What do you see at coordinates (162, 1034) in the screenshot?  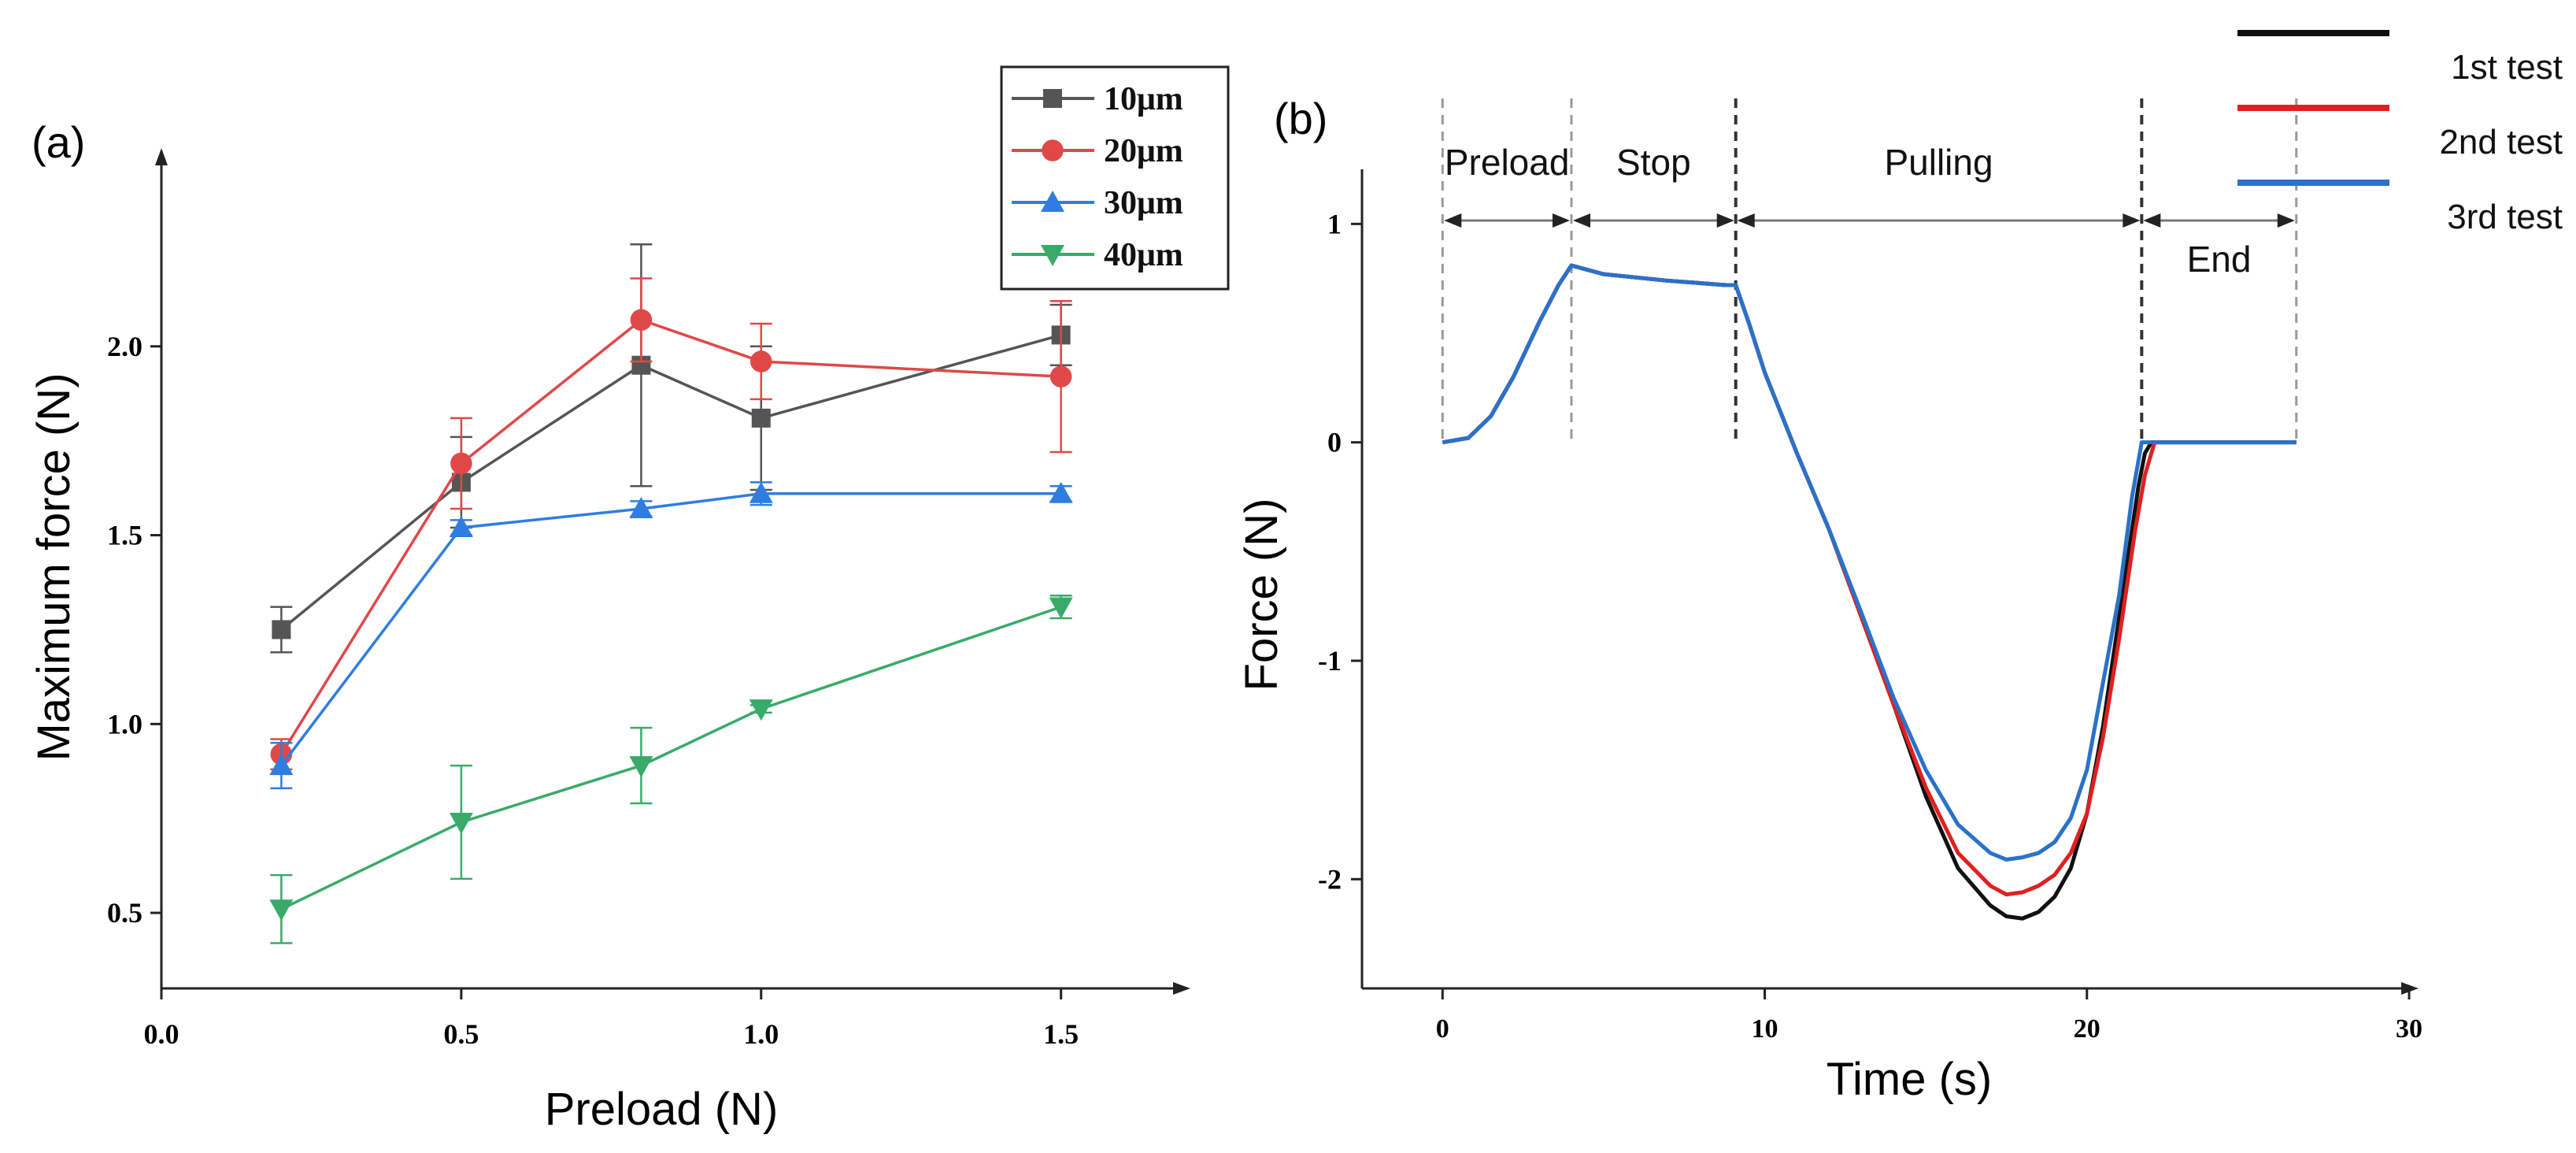 I see `panel-a-xtick-label: 0.0` at bounding box center [162, 1034].